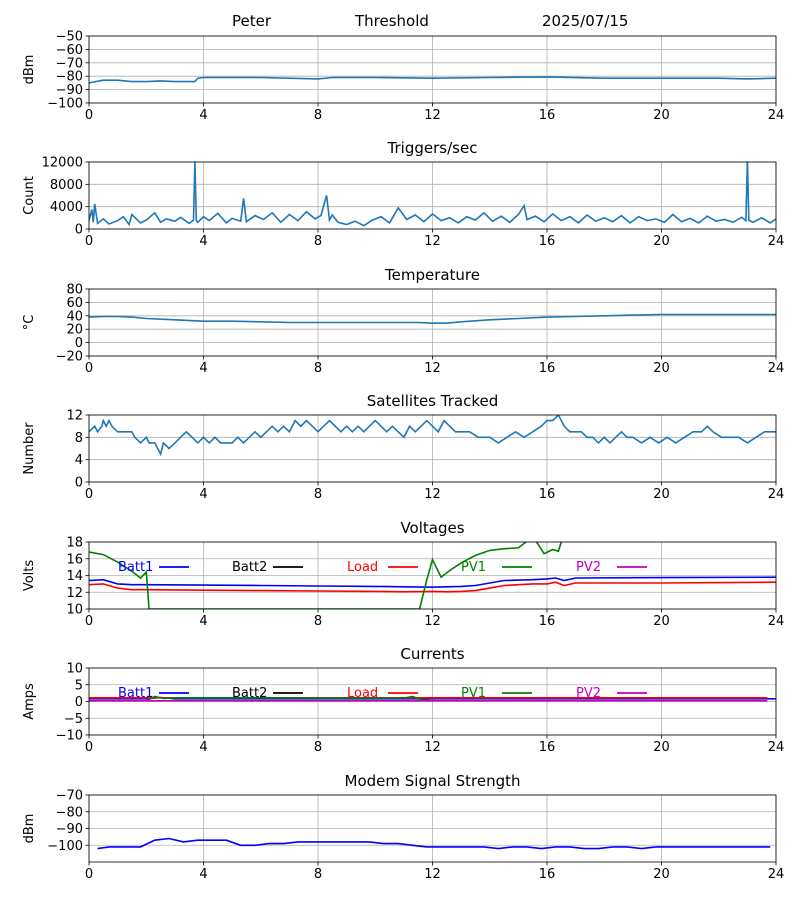 Image resolution: width=800 pixels, height=900 pixels. I want to click on site-name: Peter, so click(252, 21).